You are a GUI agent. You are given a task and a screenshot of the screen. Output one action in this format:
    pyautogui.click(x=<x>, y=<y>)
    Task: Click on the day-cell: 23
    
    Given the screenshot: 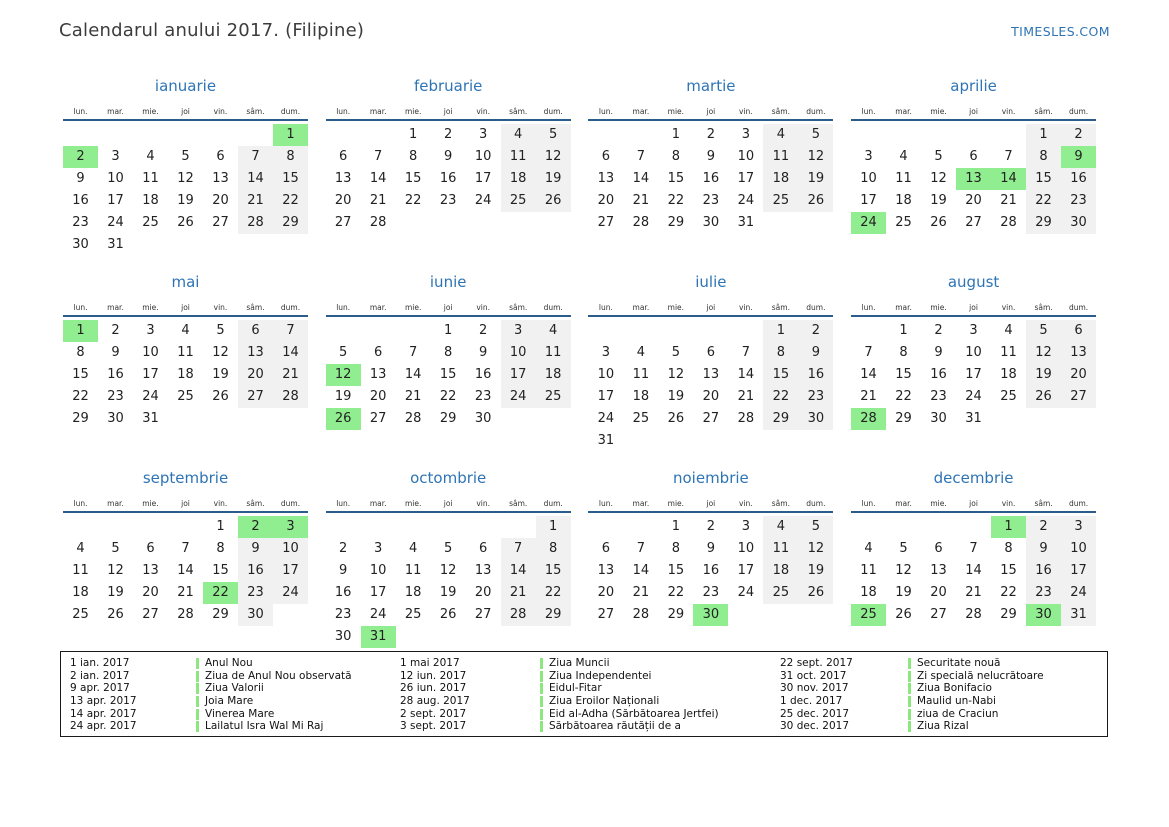 What is the action you would take?
    pyautogui.click(x=711, y=200)
    